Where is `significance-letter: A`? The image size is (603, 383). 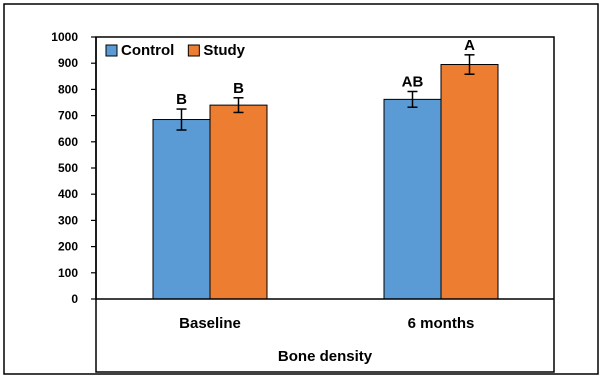
significance-letter: A is located at coordinates (469, 45).